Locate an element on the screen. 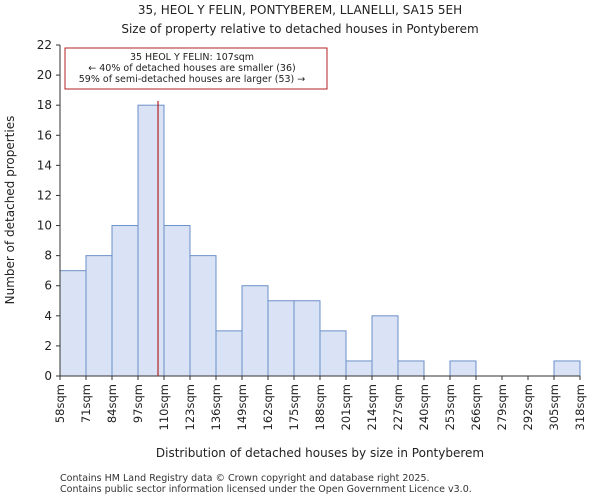 This screenshot has height=500, width=600. y-tick-label: 22 is located at coordinates (44, 45).